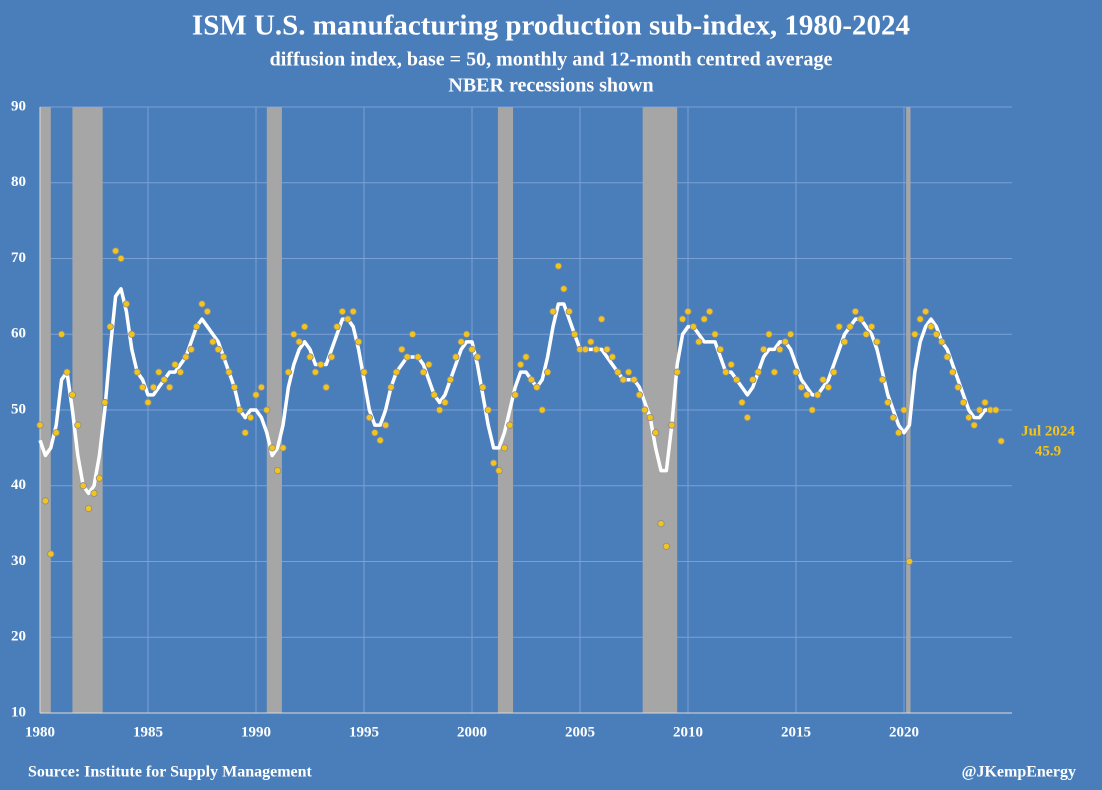 This screenshot has height=790, width=1102. What do you see at coordinates (18, 637) in the screenshot?
I see `y-tick-label: 20` at bounding box center [18, 637].